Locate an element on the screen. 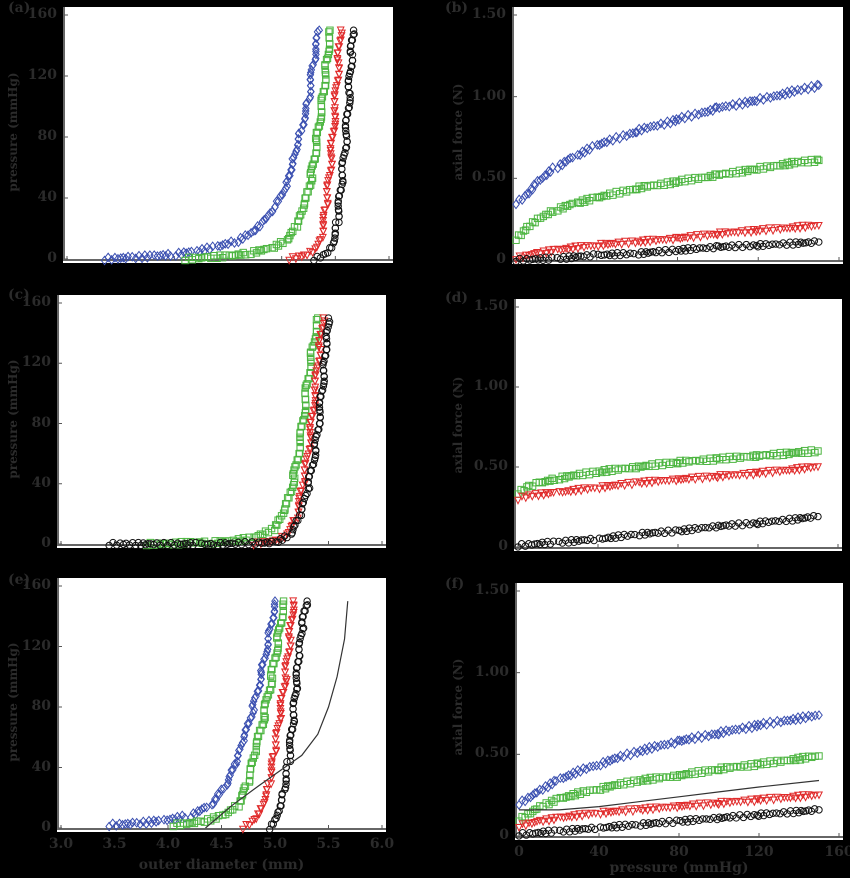  chart-svg-d is located at coordinates (677, 425).